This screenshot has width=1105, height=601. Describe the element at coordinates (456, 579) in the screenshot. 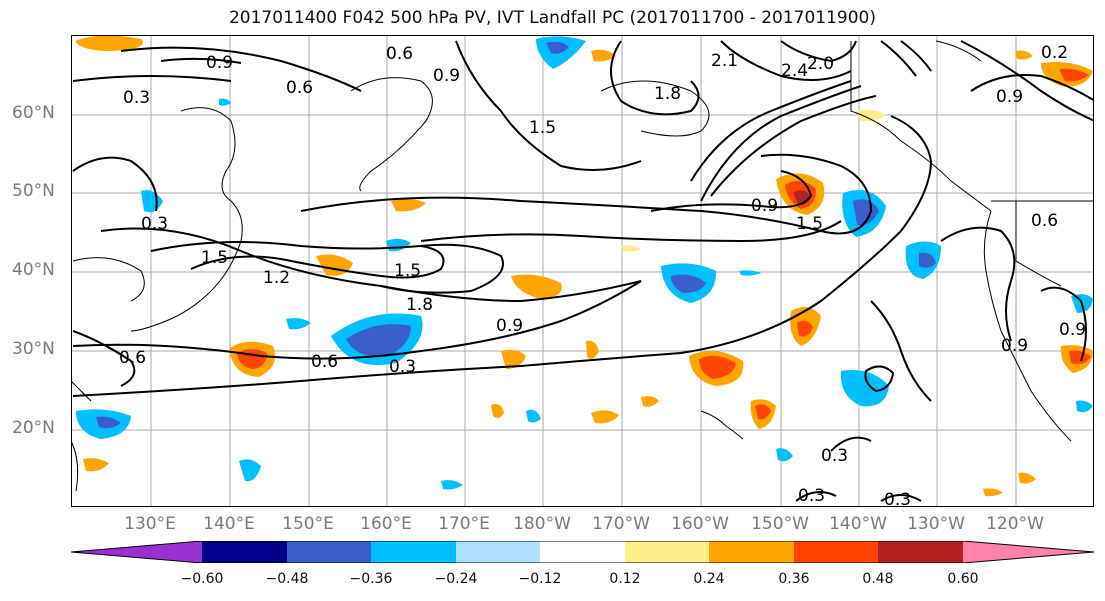

I see `colorbar-tick: −0.24` at that location.